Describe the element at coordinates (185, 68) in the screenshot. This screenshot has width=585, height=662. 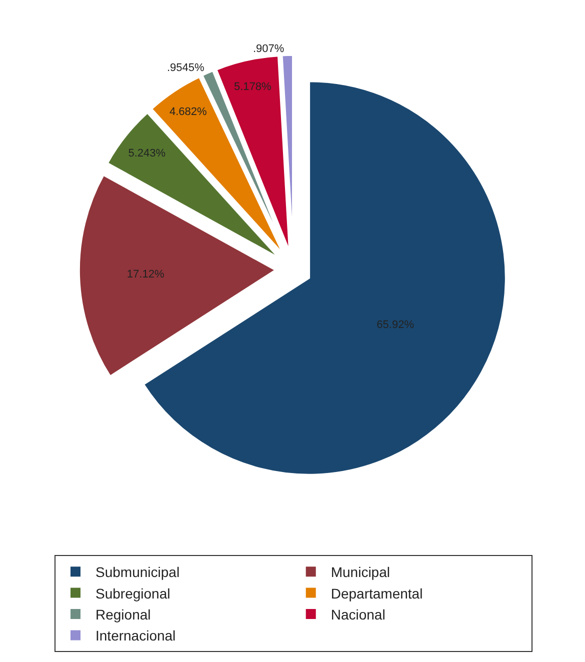
I see `data-label: .9545%` at that location.